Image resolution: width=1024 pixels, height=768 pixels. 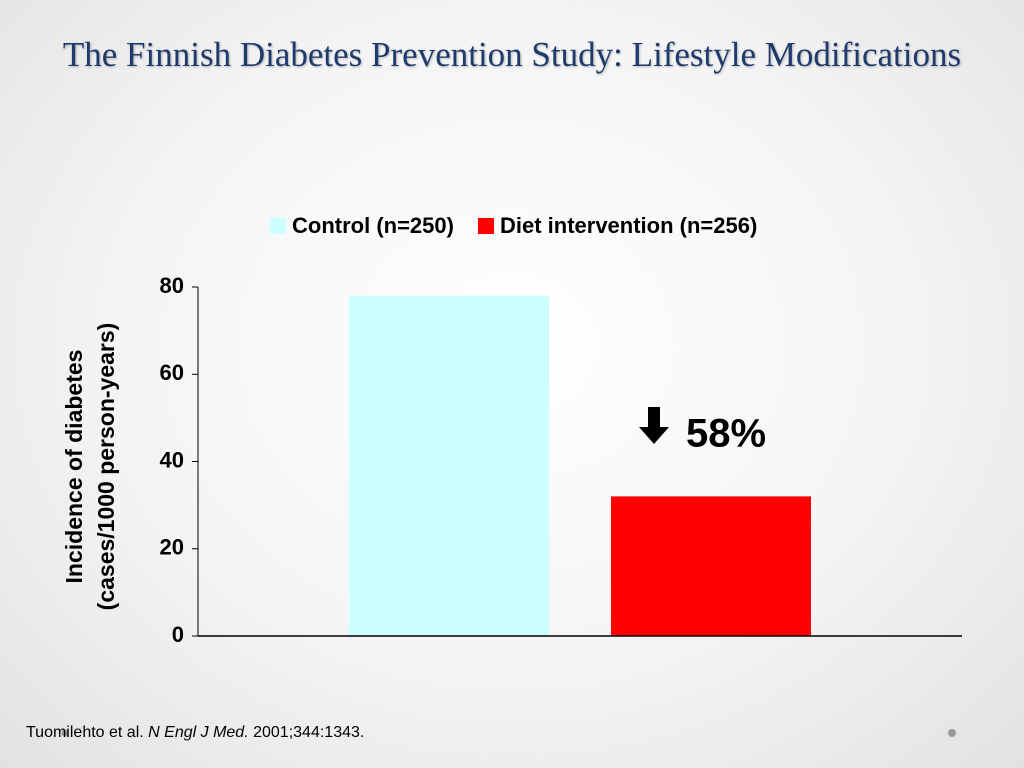 What do you see at coordinates (178, 634) in the screenshot?
I see `y-tick-label: 0` at bounding box center [178, 634].